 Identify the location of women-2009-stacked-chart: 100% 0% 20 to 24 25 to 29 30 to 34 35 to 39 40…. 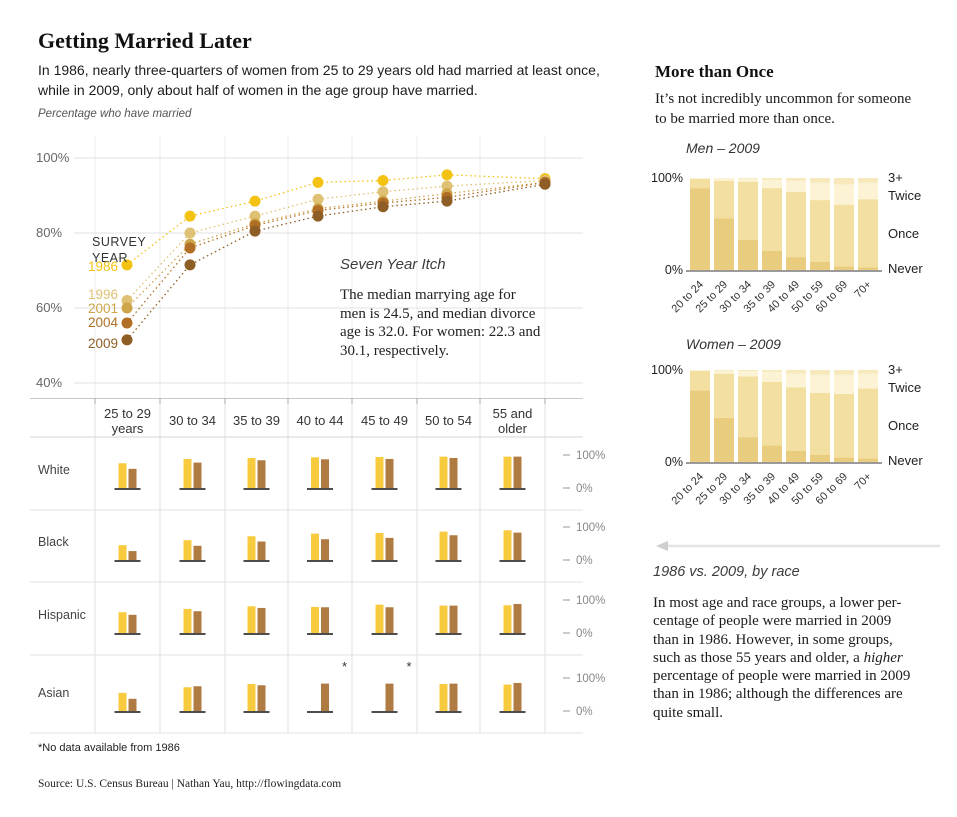
(802, 449).